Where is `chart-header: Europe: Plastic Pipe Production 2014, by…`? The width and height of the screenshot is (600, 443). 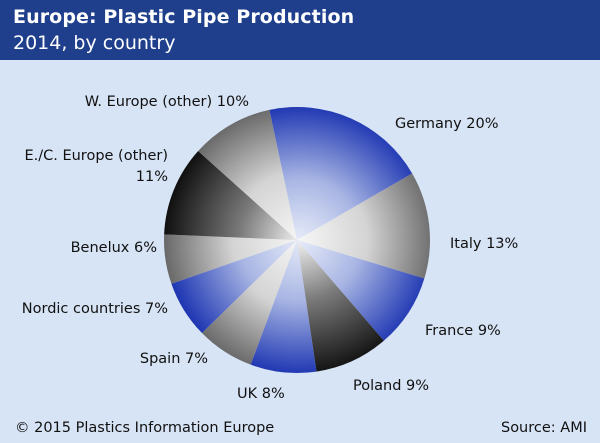 chart-header: Europe: Plastic Pipe Production 2014, by… is located at coordinates (300, 30).